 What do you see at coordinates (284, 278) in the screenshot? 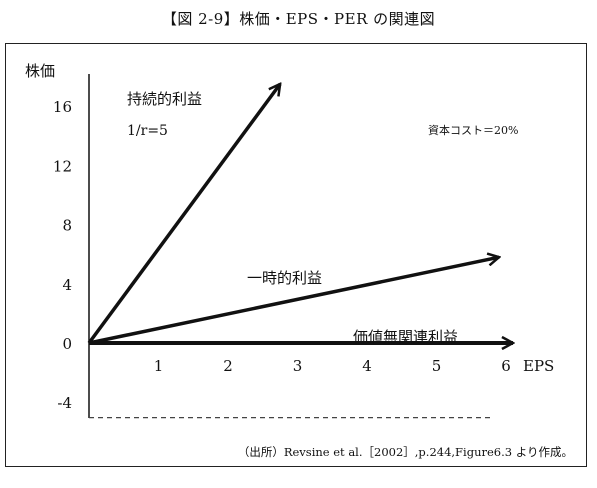
I see `series-label-temporary: 一時的利益` at bounding box center [284, 278].